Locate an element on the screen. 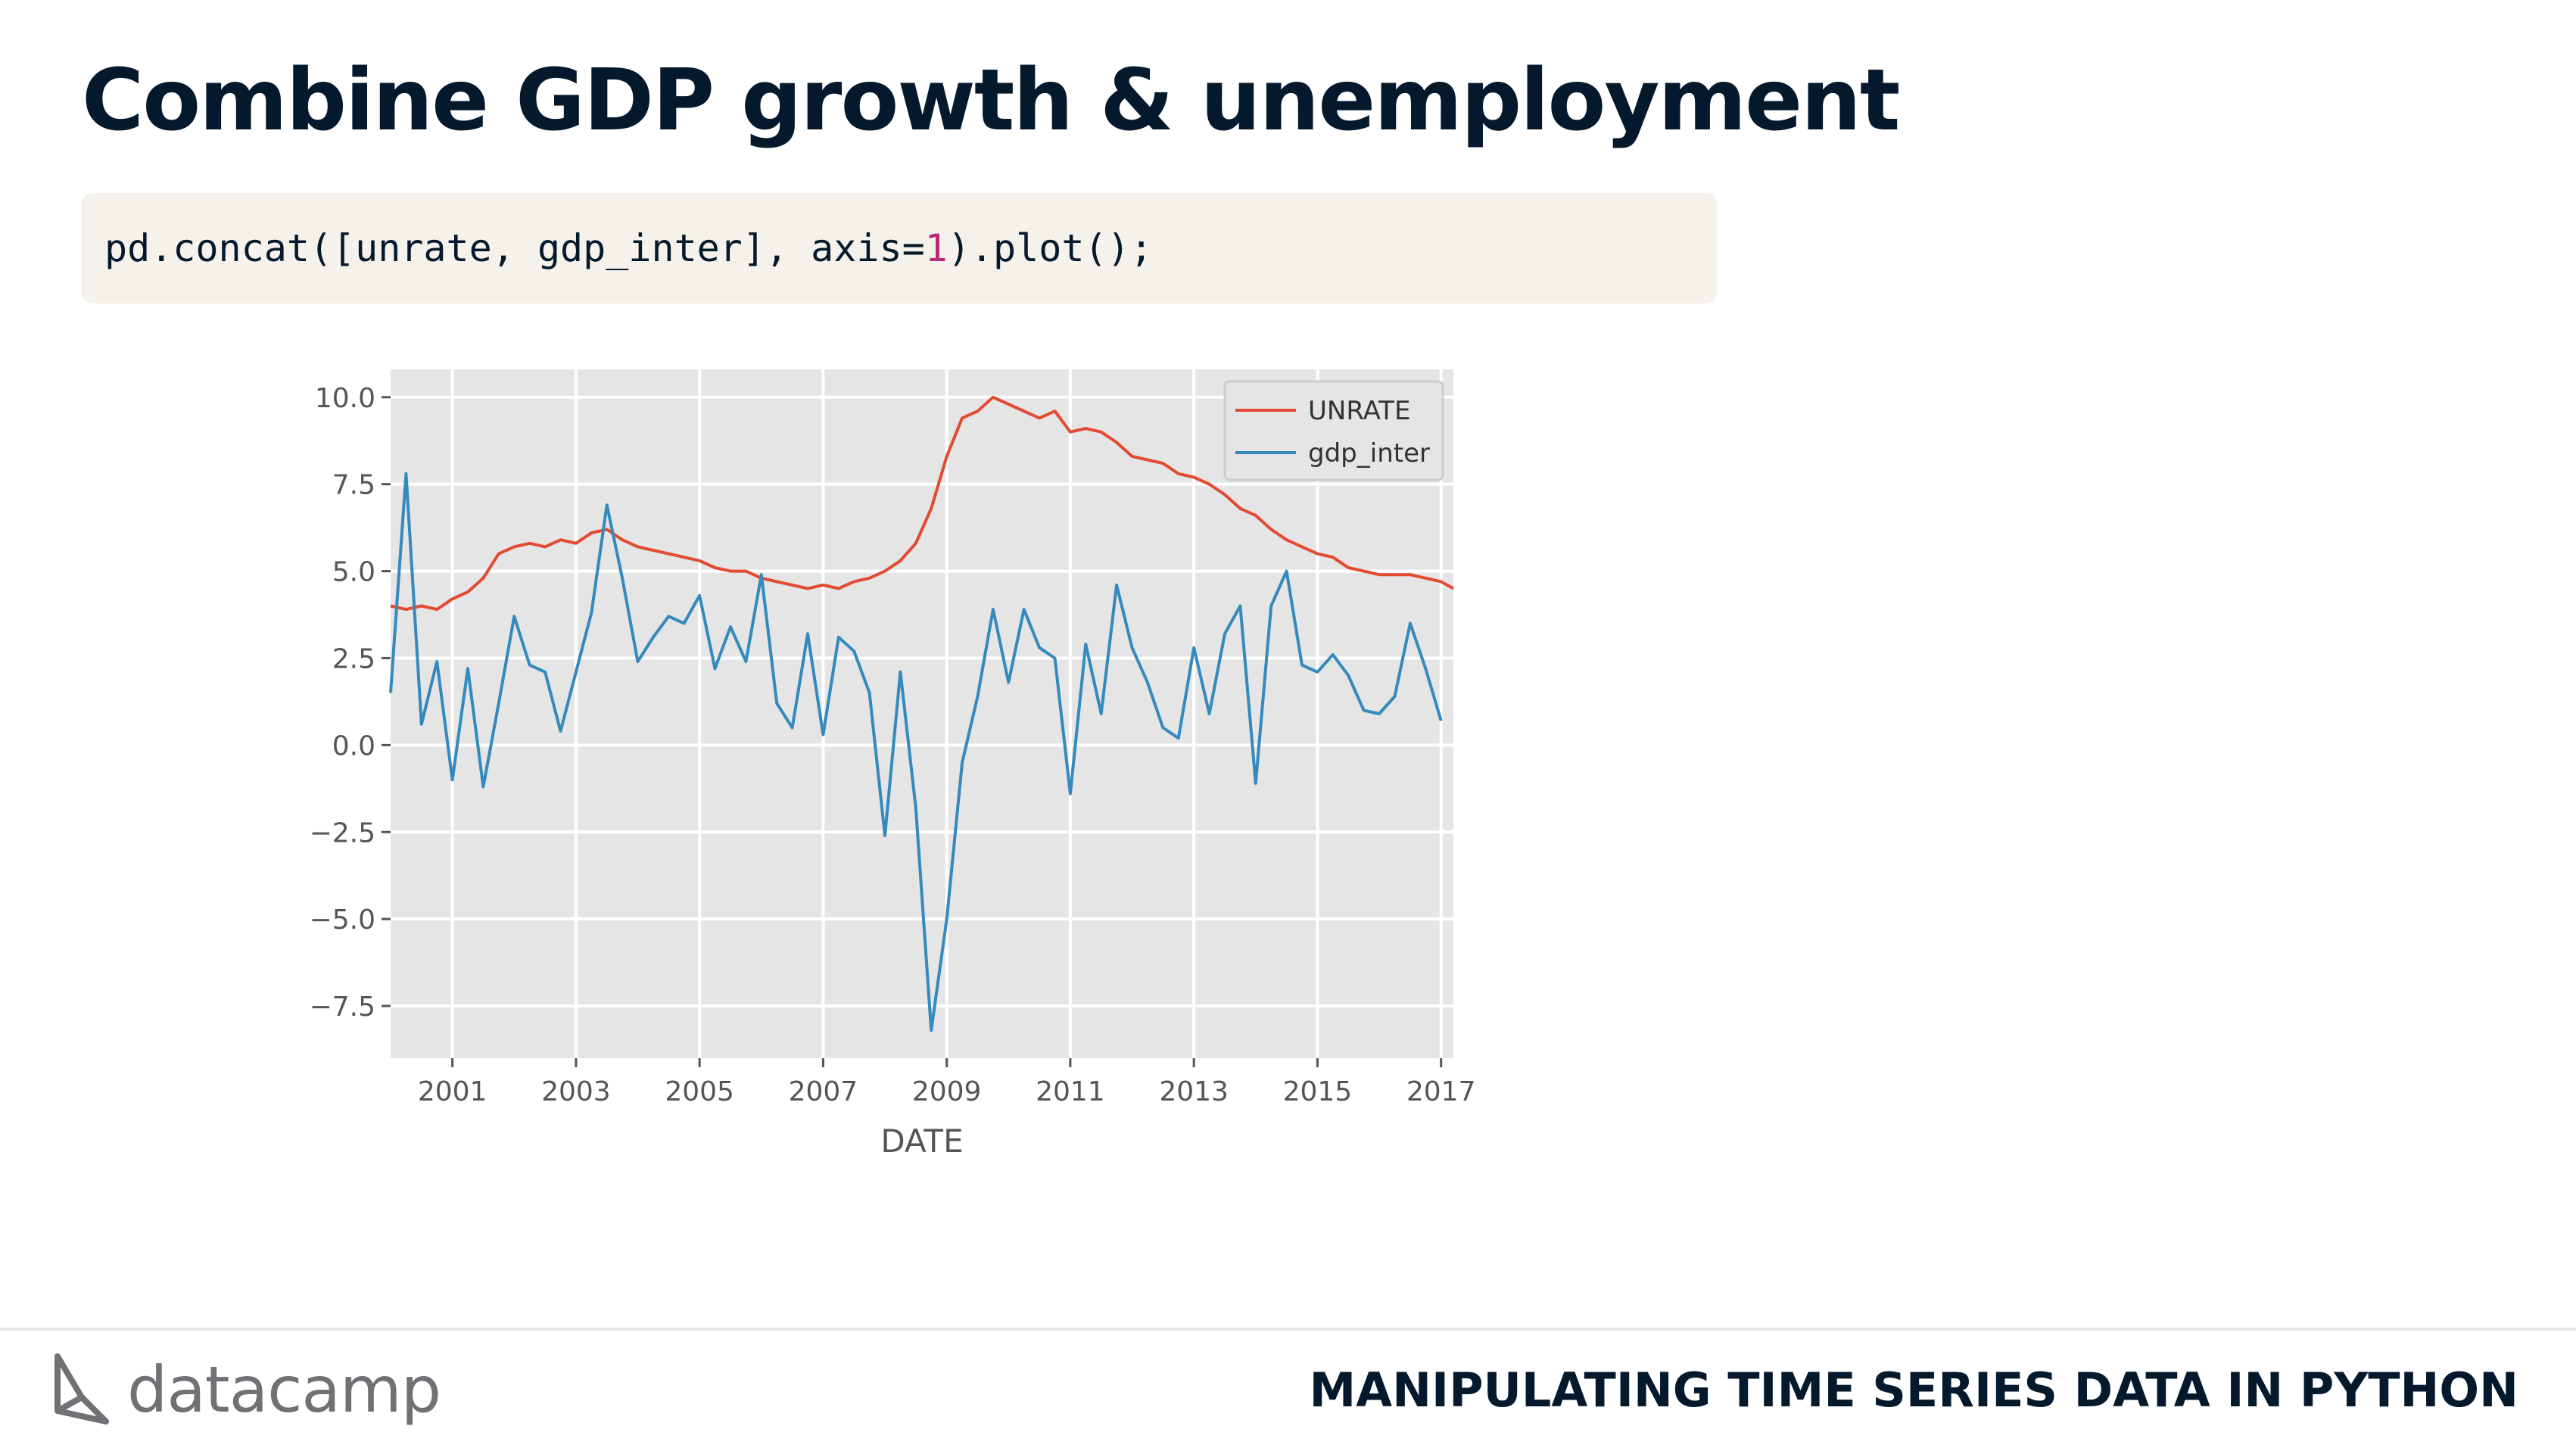  y-tick-label: −2.5 is located at coordinates (342, 833).